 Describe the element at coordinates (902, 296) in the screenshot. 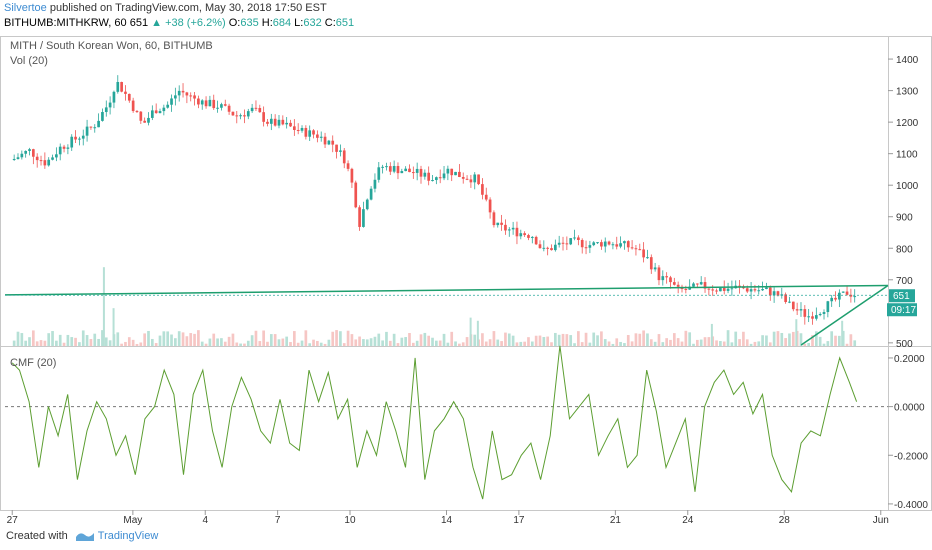

I see `last-price-badge: 651` at that location.